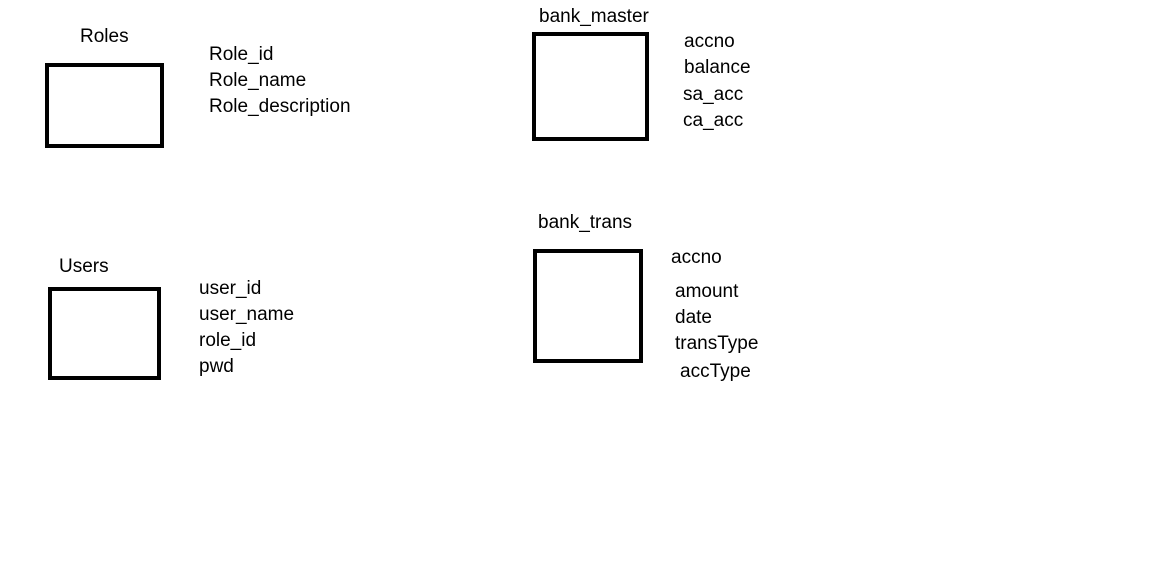 The height and width of the screenshot is (581, 1176). I want to click on attribute-ca-acc: ca_acc, so click(713, 120).